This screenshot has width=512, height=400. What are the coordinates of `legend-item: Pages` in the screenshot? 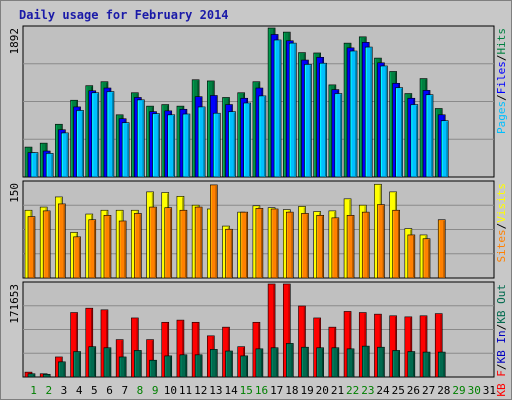 It's located at (501, 117).